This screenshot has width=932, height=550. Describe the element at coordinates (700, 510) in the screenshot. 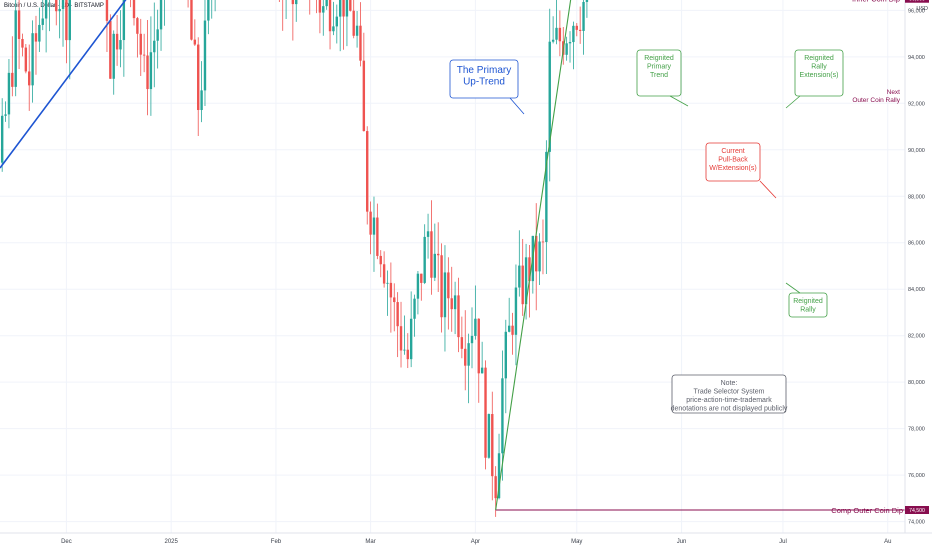

I see `price-levels` at that location.